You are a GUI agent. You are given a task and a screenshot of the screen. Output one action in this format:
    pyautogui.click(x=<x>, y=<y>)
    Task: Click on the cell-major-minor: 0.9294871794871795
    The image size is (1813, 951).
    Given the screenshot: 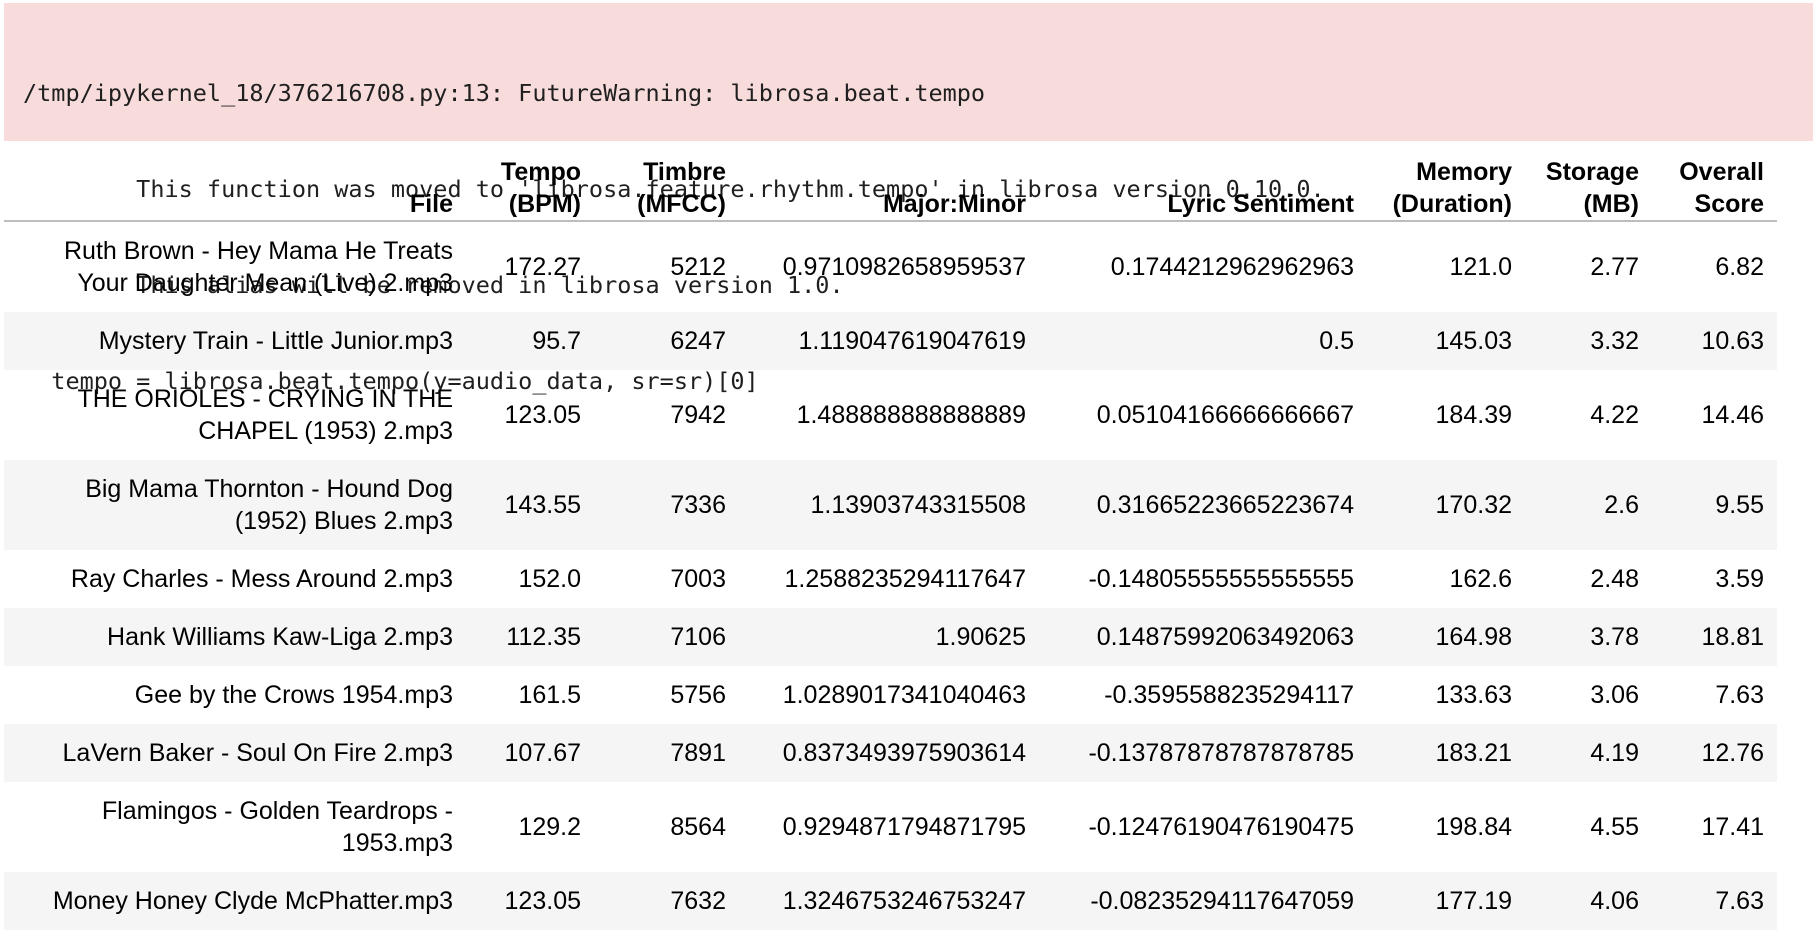 What is the action you would take?
    pyautogui.click(x=904, y=827)
    